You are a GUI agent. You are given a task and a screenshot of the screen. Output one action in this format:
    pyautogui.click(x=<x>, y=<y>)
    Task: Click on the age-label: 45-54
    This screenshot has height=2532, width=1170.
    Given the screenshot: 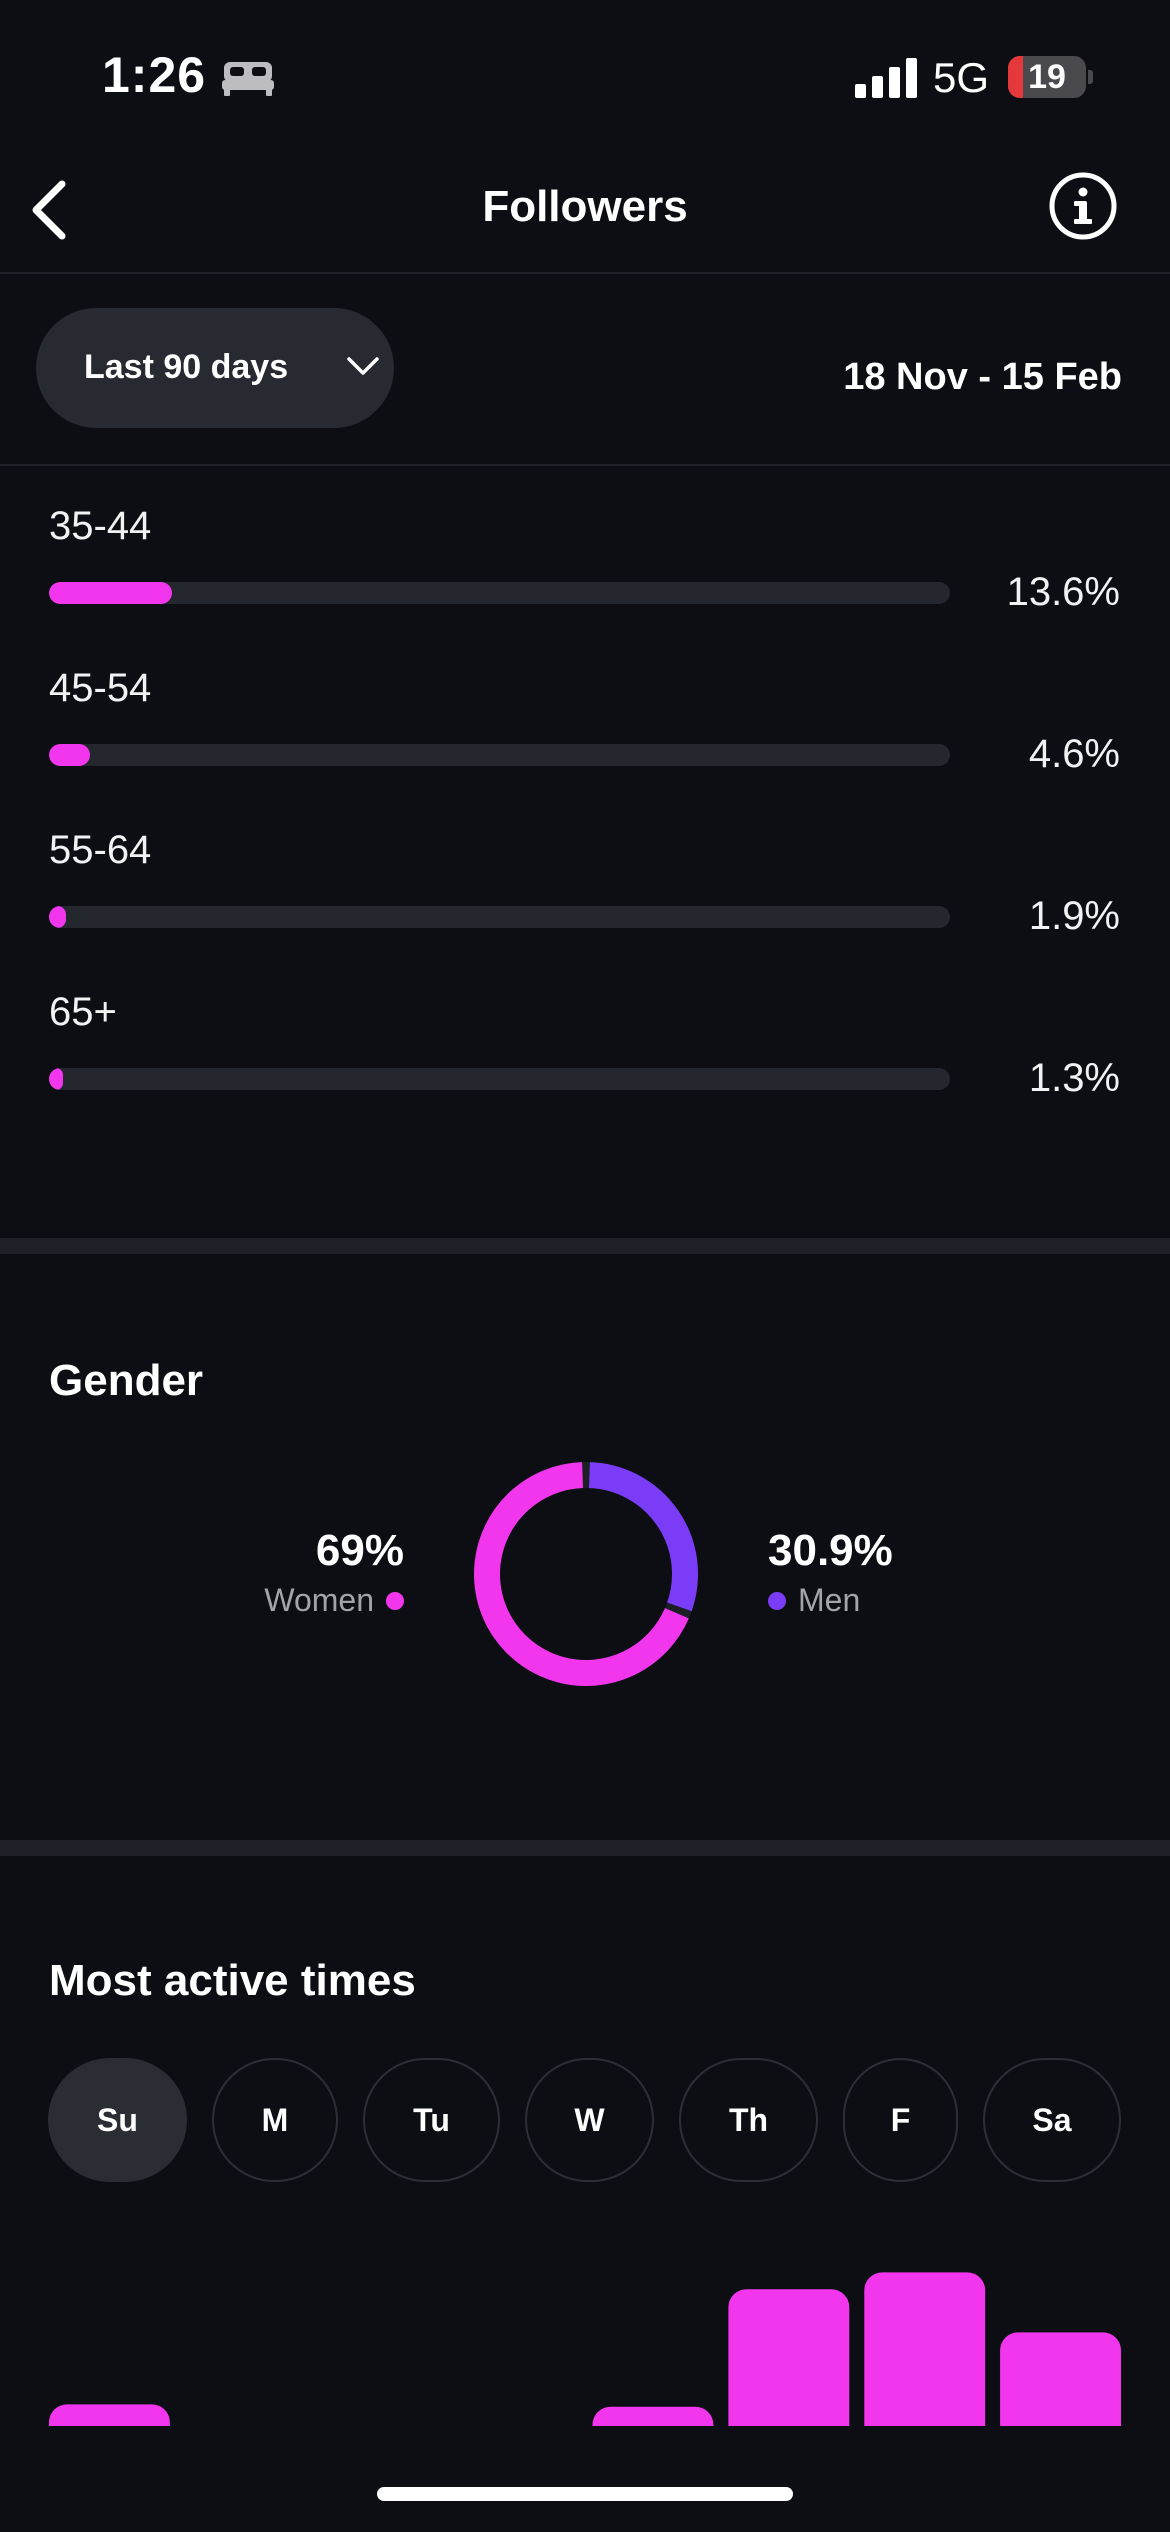 What is the action you would take?
    pyautogui.click(x=100, y=688)
    